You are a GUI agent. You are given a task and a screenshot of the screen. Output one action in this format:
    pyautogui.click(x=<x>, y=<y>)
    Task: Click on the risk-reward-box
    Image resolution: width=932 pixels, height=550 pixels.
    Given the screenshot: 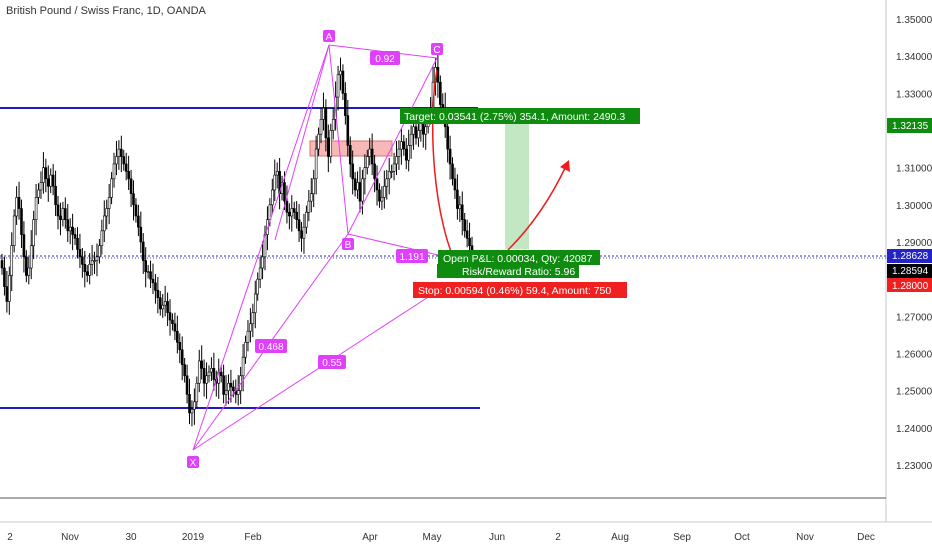 What is the action you would take?
    pyautogui.click(x=508, y=271)
    